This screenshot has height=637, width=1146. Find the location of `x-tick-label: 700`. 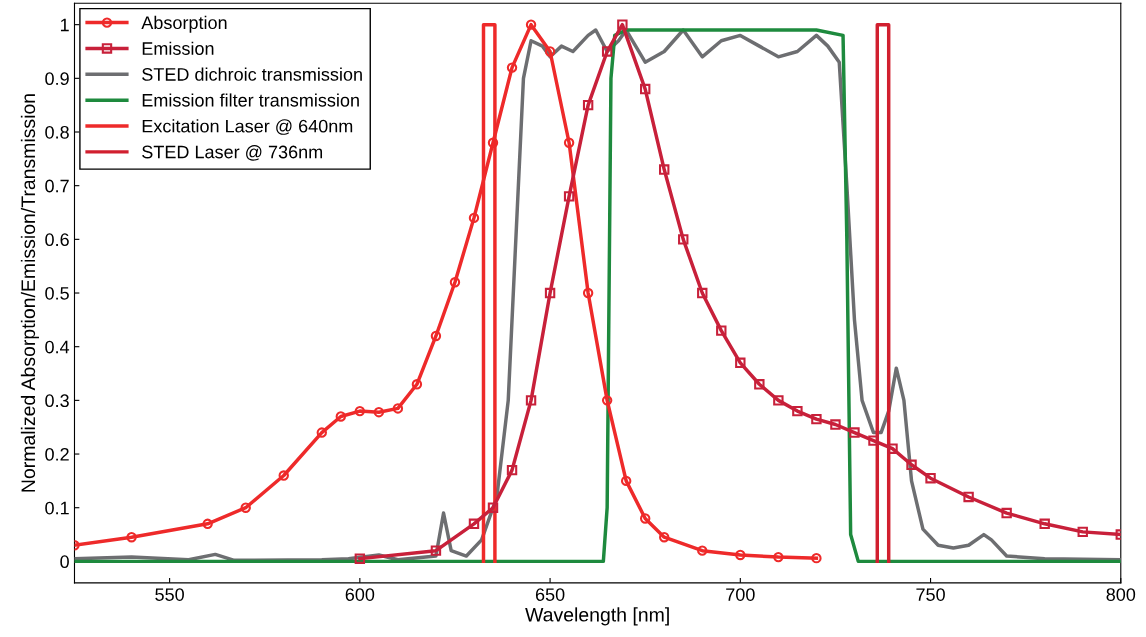

x-tick-label: 700 is located at coordinates (740, 594).